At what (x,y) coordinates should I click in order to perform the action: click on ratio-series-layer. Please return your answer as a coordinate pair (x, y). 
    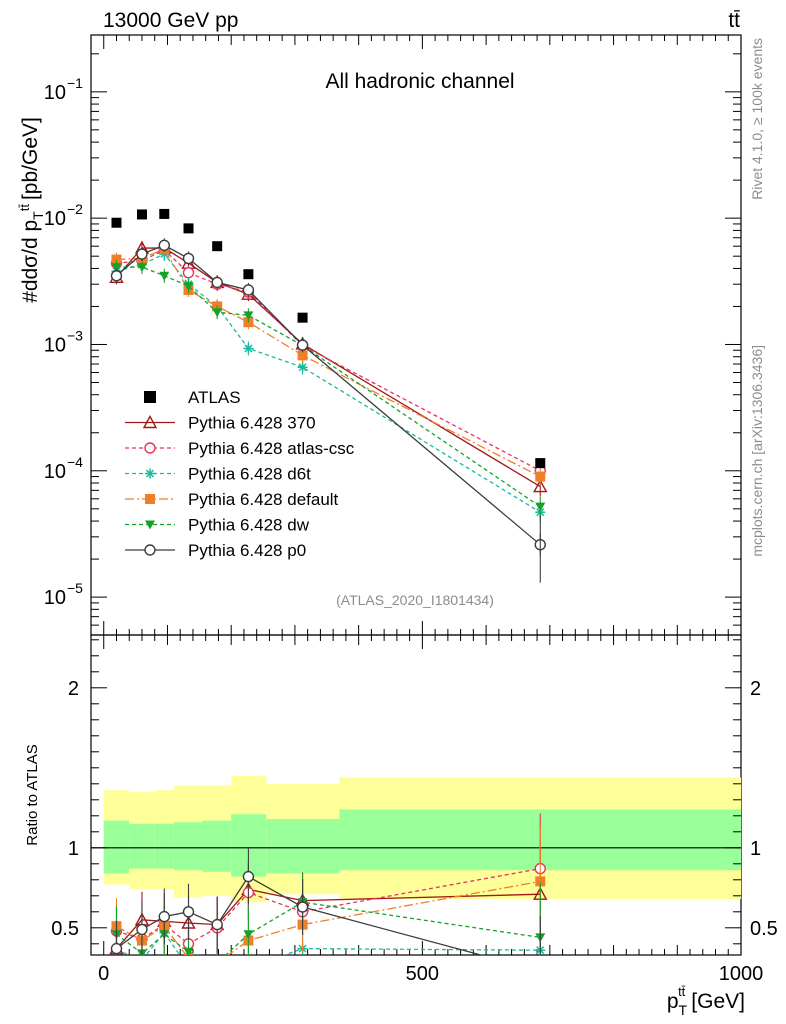
    Looking at the image, I should click on (328, 897).